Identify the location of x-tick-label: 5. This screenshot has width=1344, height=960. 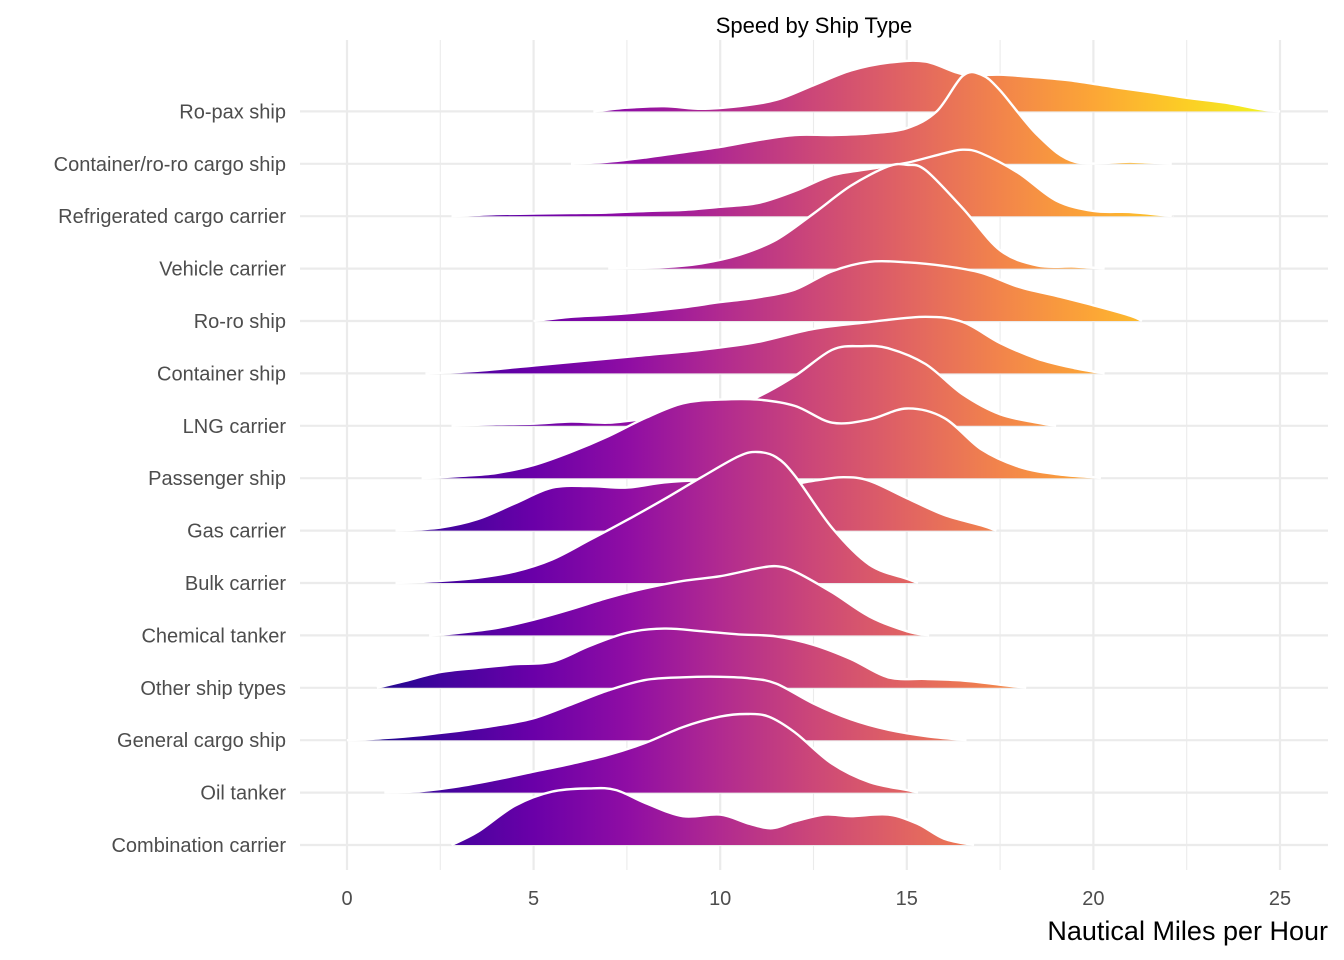
(533, 899).